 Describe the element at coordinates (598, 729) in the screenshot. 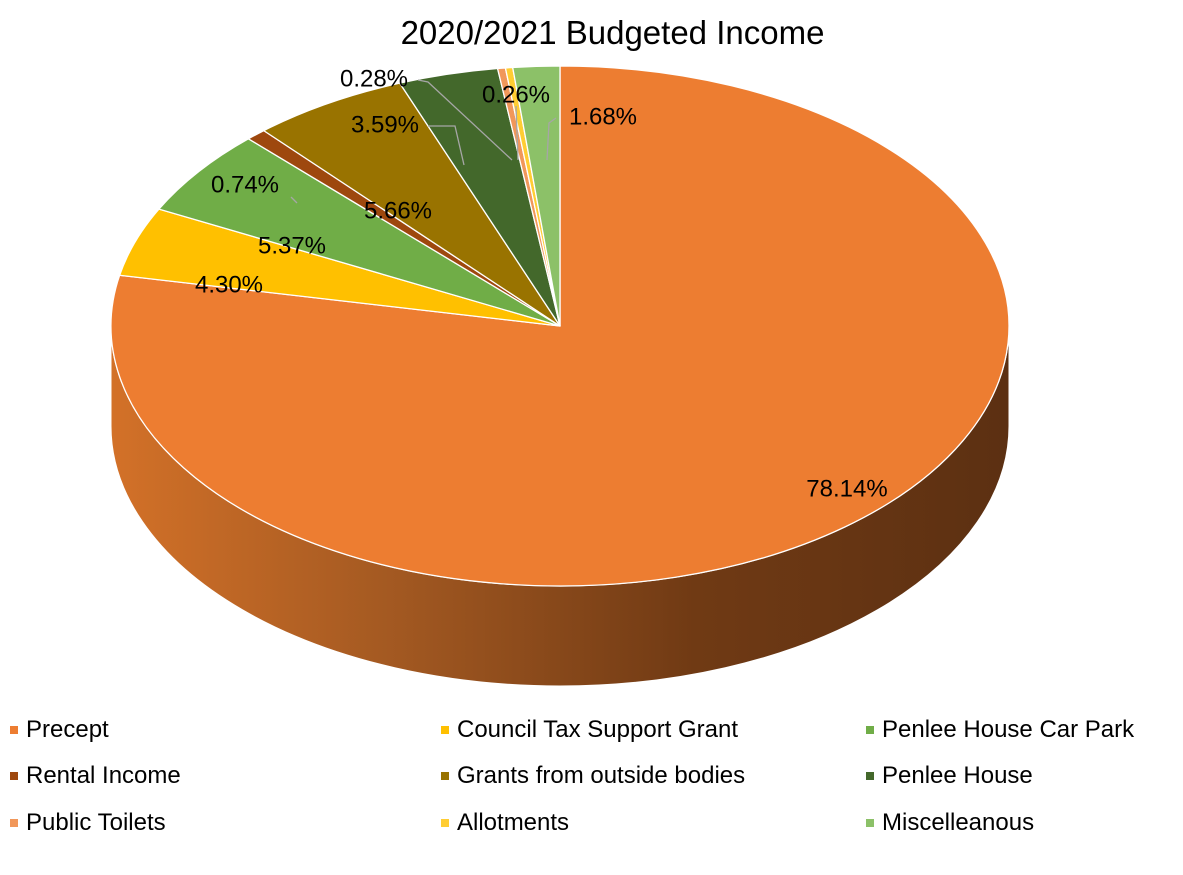

I see `legend-label: Council Tax Support Grant` at that location.